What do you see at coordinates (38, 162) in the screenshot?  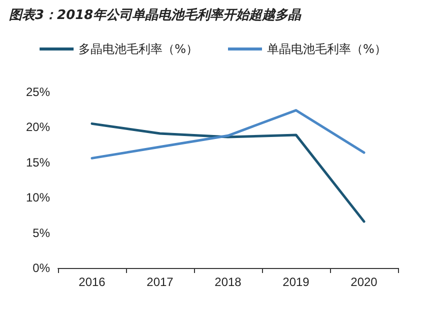 I see `y-tick-label: 15%` at bounding box center [38, 162].